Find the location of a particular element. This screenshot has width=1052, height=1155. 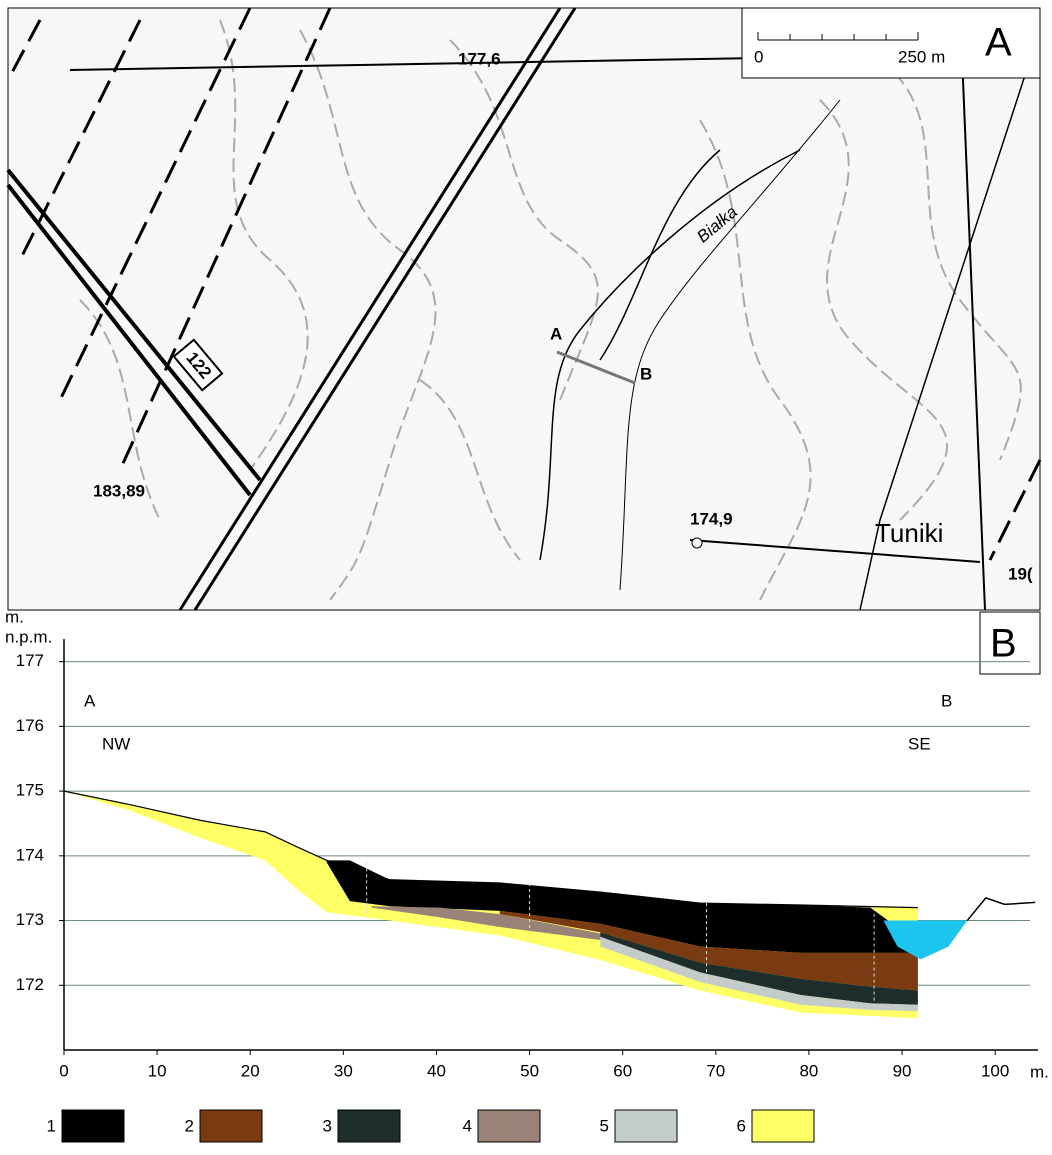

x-tick-label: 10 is located at coordinates (157, 1070).